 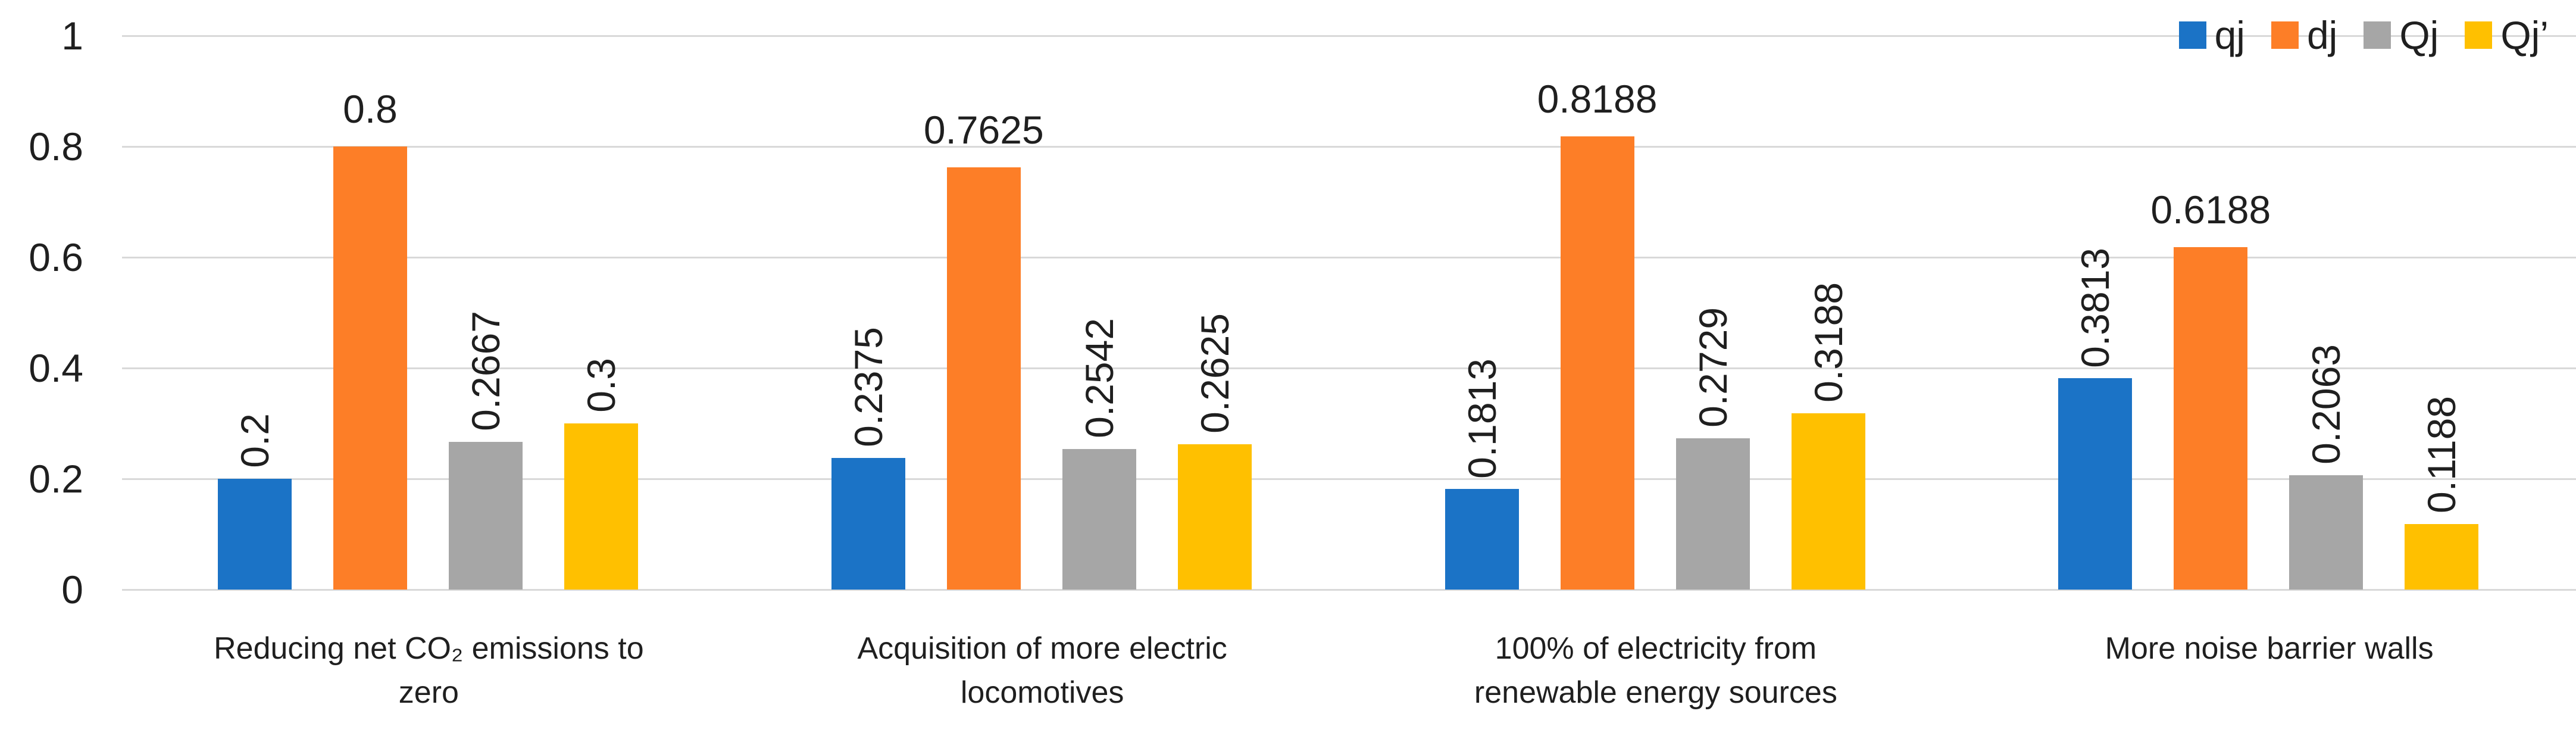 What do you see at coordinates (1214, 374) in the screenshot?
I see `bar-value-label: 0.2625` at bounding box center [1214, 374].